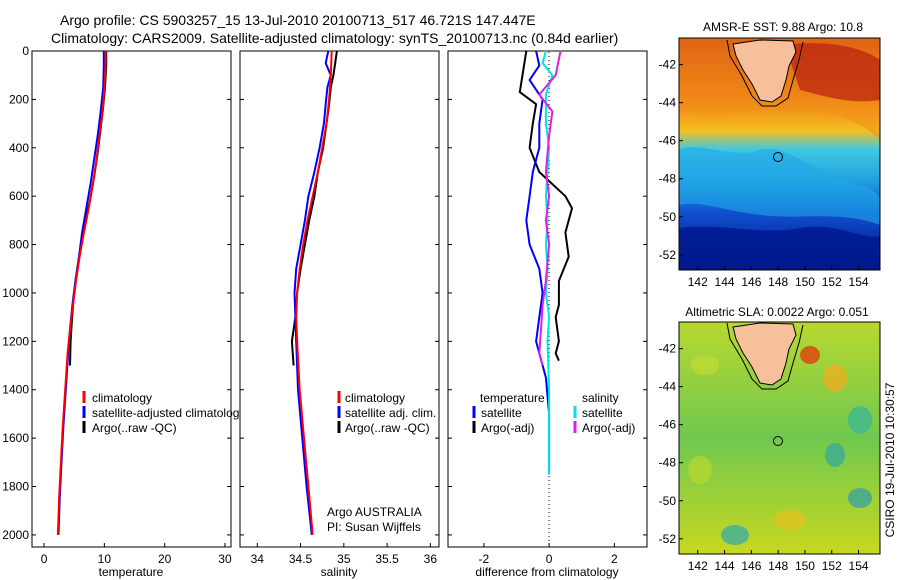 Image resolution: width=900 pixels, height=580 pixels. Describe the element at coordinates (374, 512) in the screenshot. I see `float-owner-line-1: Argo AUSTRALIA` at that location.